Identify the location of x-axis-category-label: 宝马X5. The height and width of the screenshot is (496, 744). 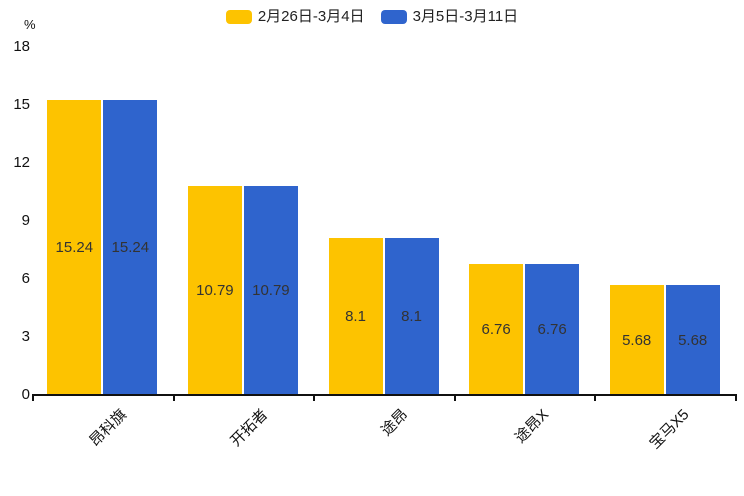
(669, 429).